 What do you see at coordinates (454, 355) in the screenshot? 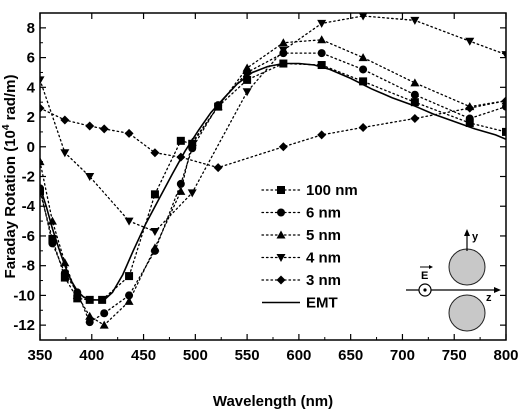
I see `x-tick-label: 750` at bounding box center [454, 355].